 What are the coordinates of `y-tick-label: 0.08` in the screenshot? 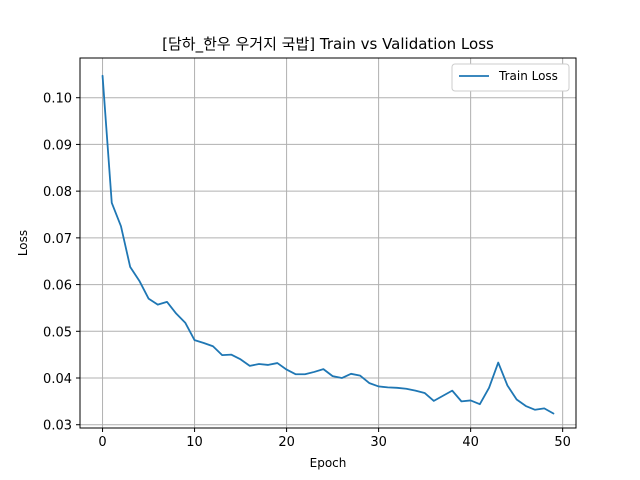 It's located at (57, 192).